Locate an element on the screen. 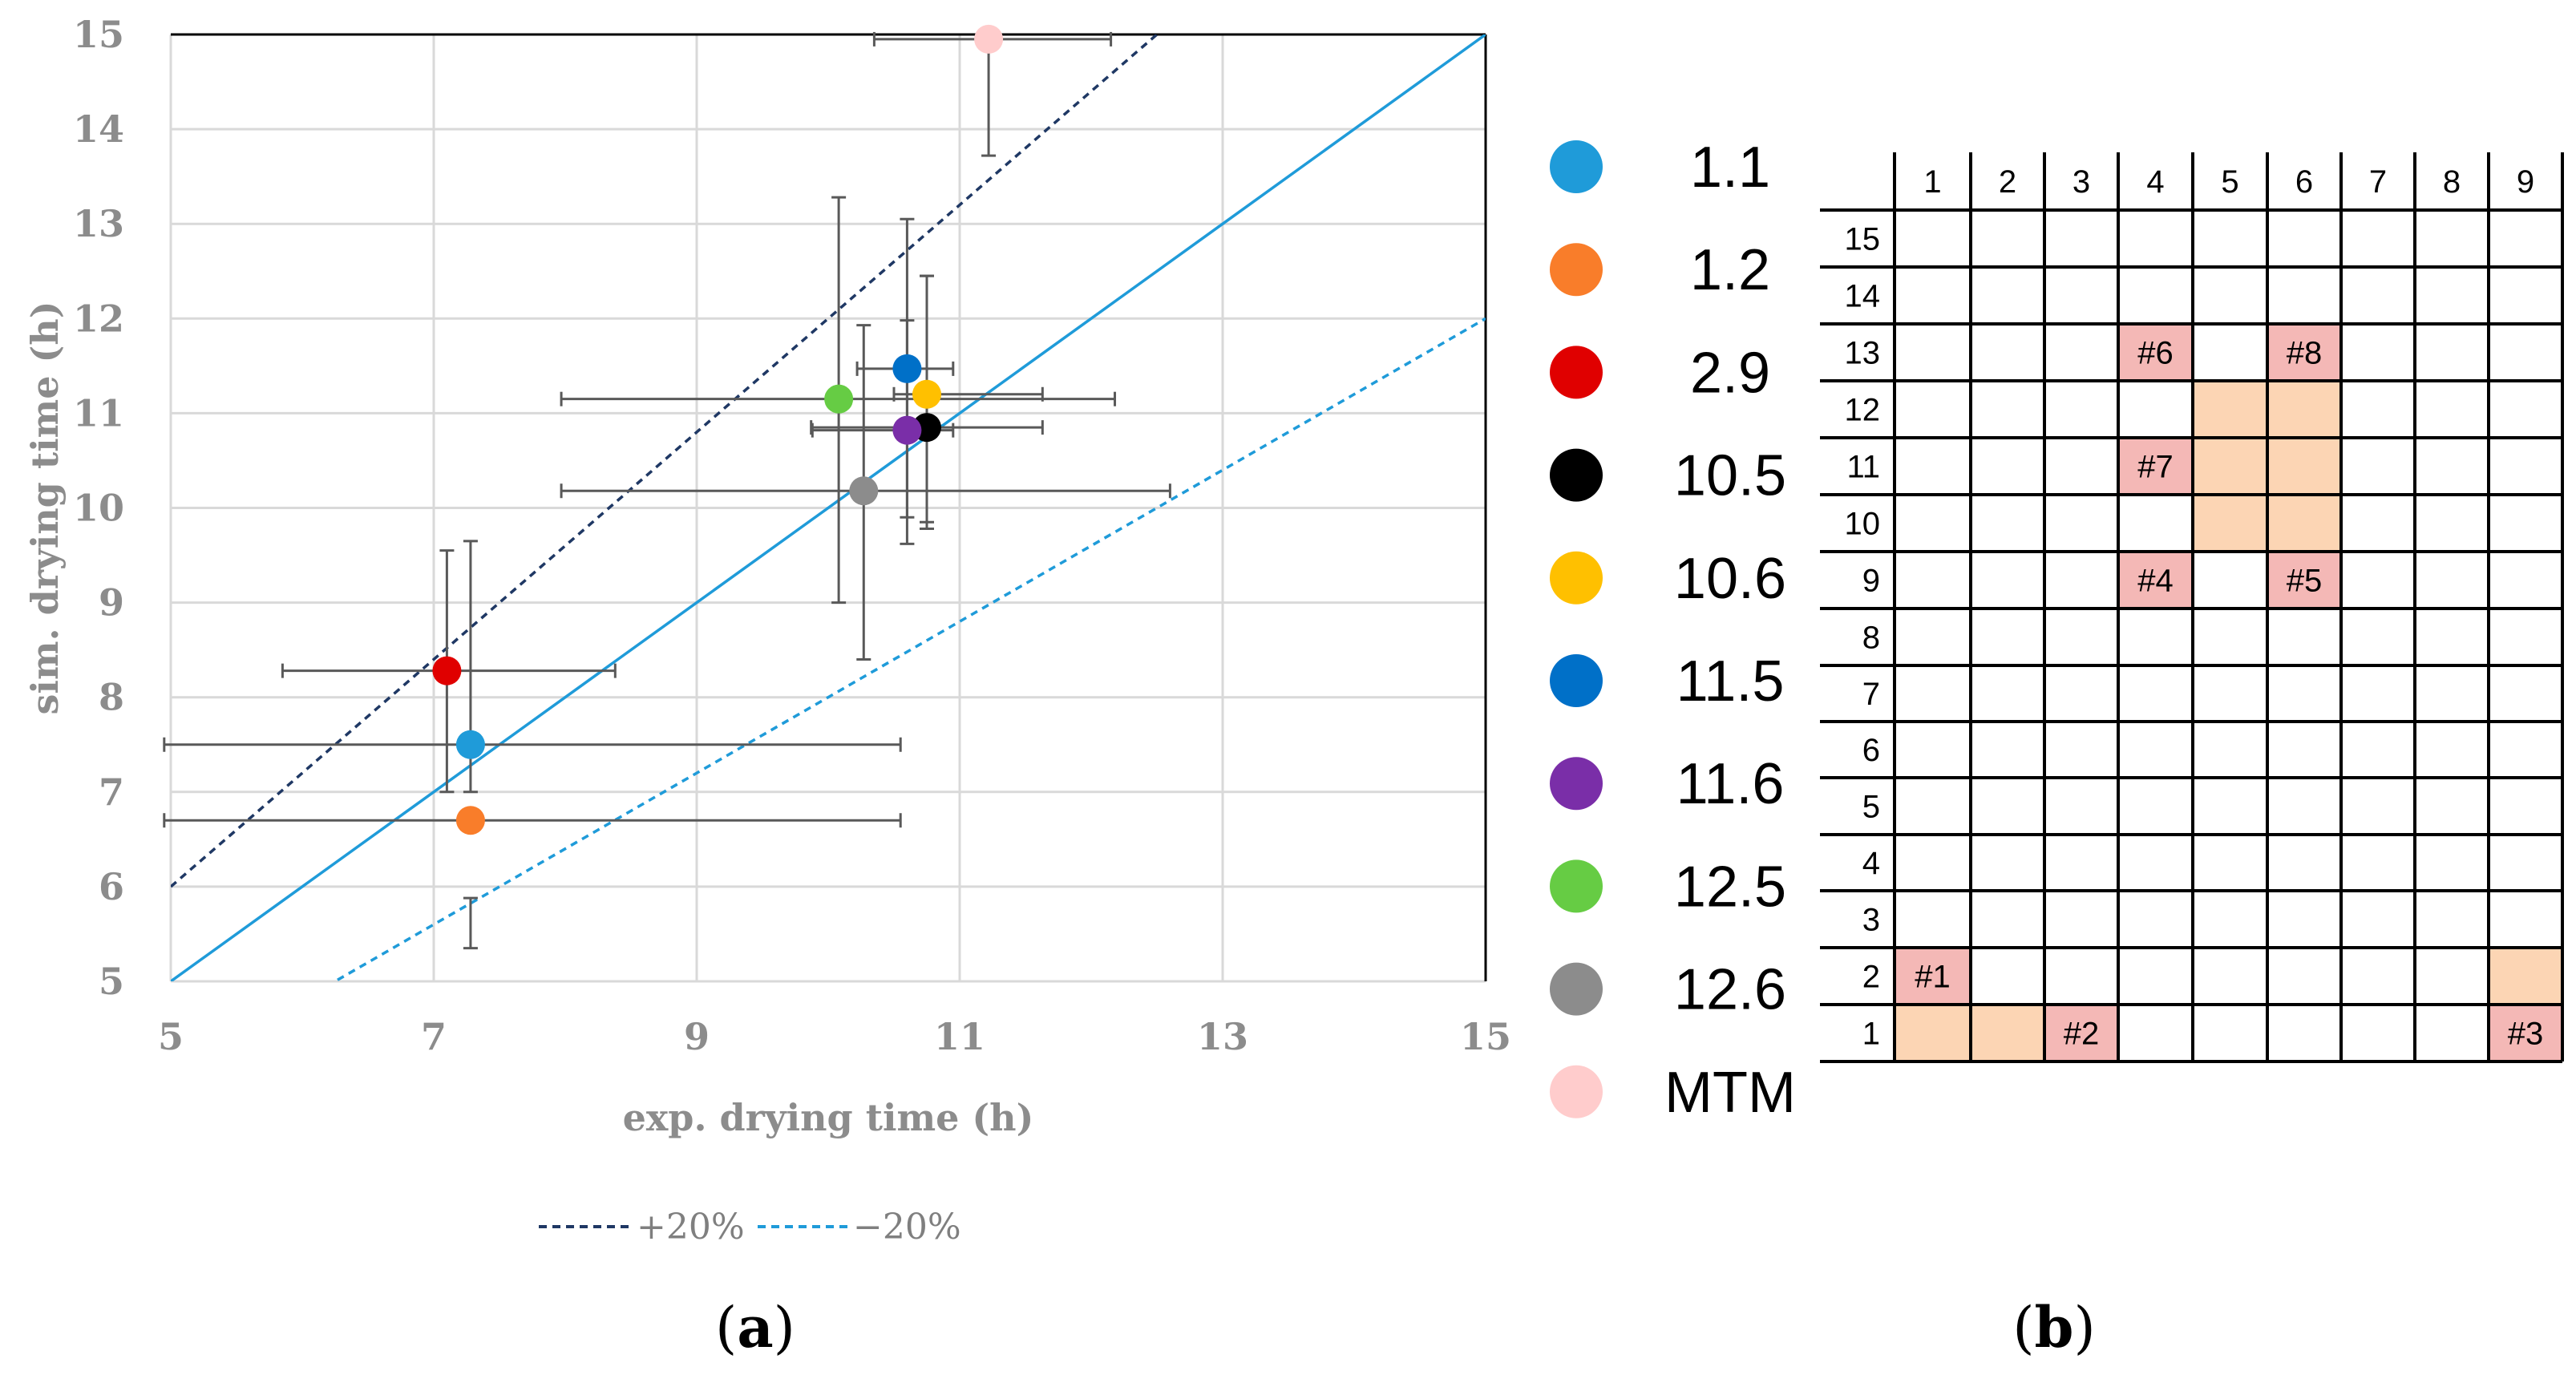 Image resolution: width=2576 pixels, height=1383 pixels. grid-column-label: 3 is located at coordinates (2081, 182).